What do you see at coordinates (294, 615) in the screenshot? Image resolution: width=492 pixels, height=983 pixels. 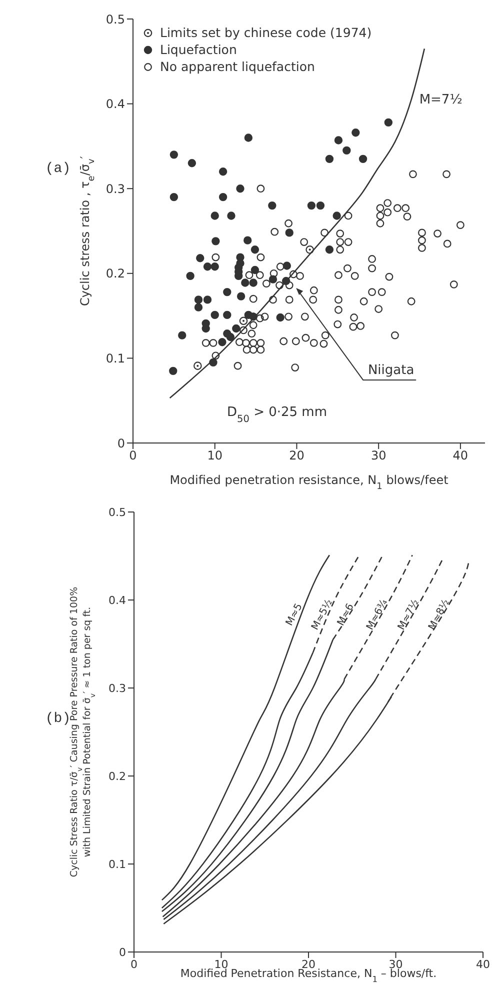 I see `text: M≈5` at bounding box center [294, 615].